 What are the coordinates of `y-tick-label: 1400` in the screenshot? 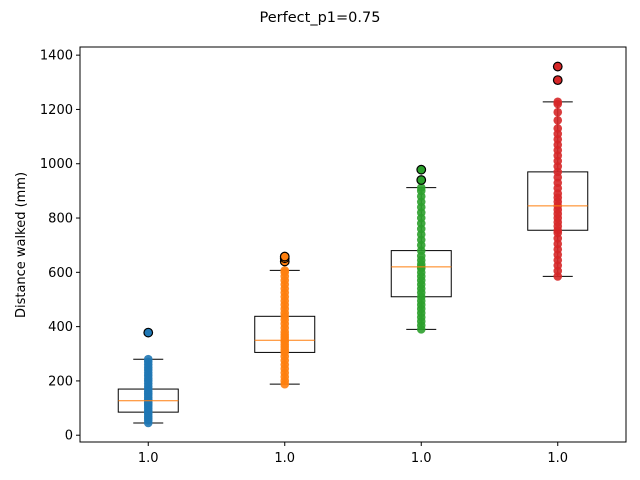 It's located at (56, 56).